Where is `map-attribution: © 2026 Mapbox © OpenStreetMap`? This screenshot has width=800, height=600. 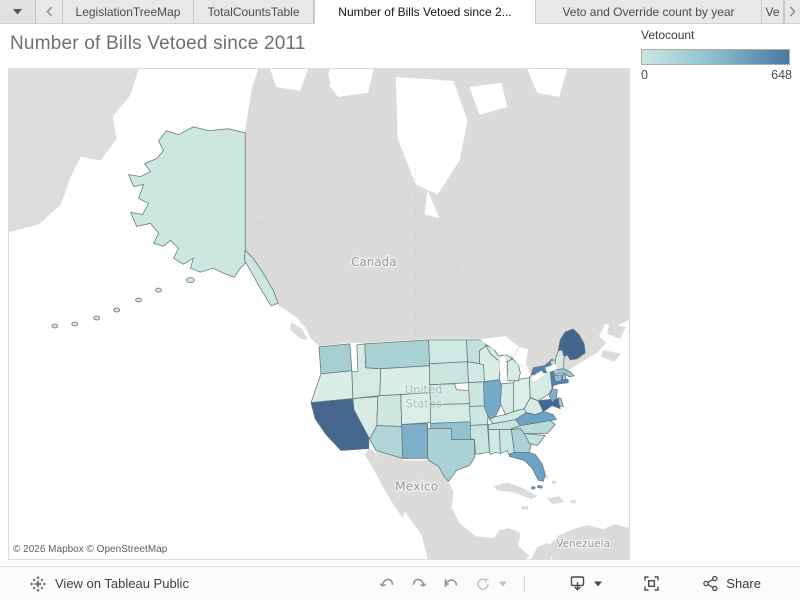
map-attribution: © 2026 Mapbox © OpenStreetMap is located at coordinates (91, 550).